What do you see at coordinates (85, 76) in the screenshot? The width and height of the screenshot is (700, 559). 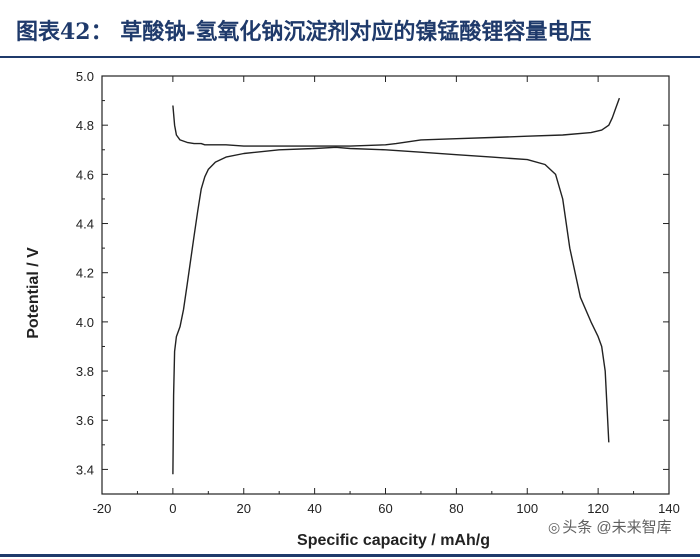 I see `y-tick-label: 5.0` at bounding box center [85, 76].